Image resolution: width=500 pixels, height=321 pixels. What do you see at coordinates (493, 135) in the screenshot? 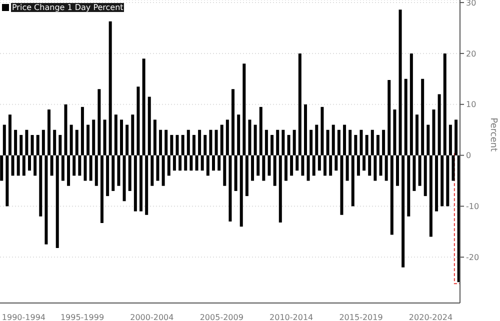
I see `y-axis-title: Percent` at bounding box center [493, 135].